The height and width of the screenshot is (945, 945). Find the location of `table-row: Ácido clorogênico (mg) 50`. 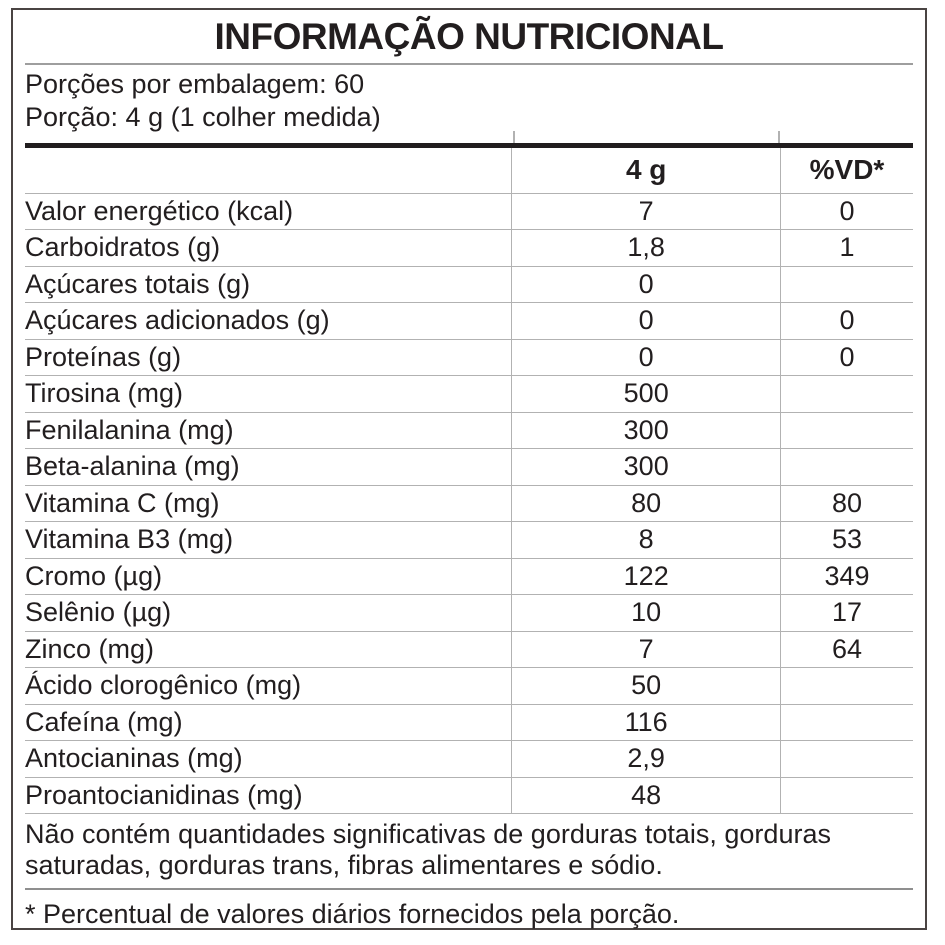

table-row: Ácido clorogênico (mg) 50 is located at coordinates (469, 686).